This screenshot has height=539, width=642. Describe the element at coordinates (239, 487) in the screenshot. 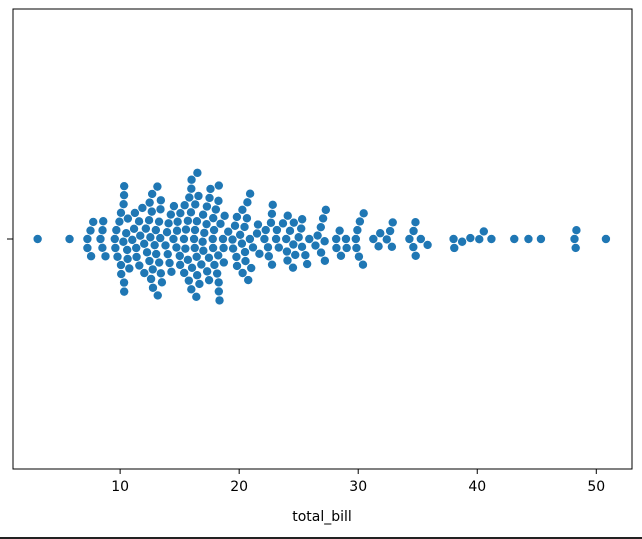

I see `x-tick-label: 20` at that location.